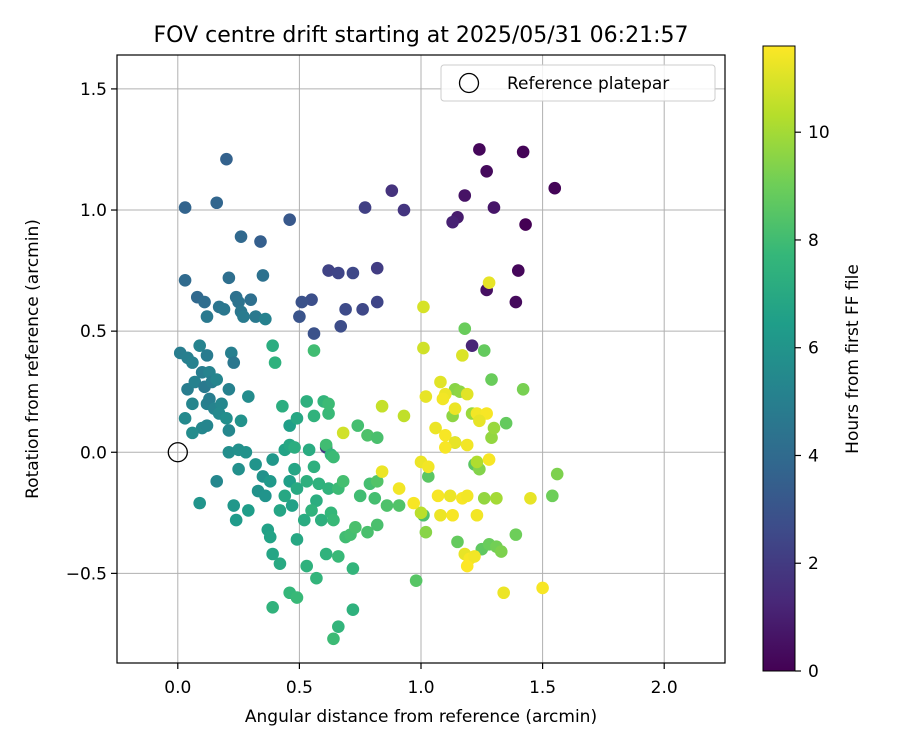 The image size is (900, 750). Describe the element at coordinates (664, 688) in the screenshot. I see `x-tick-label: 2.0` at that location.